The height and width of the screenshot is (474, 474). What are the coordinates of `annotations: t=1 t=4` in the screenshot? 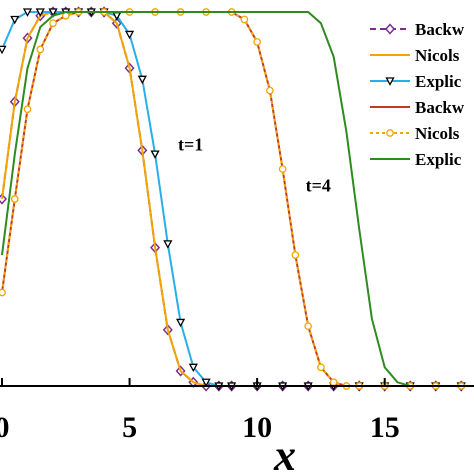 It's located at (254, 164).